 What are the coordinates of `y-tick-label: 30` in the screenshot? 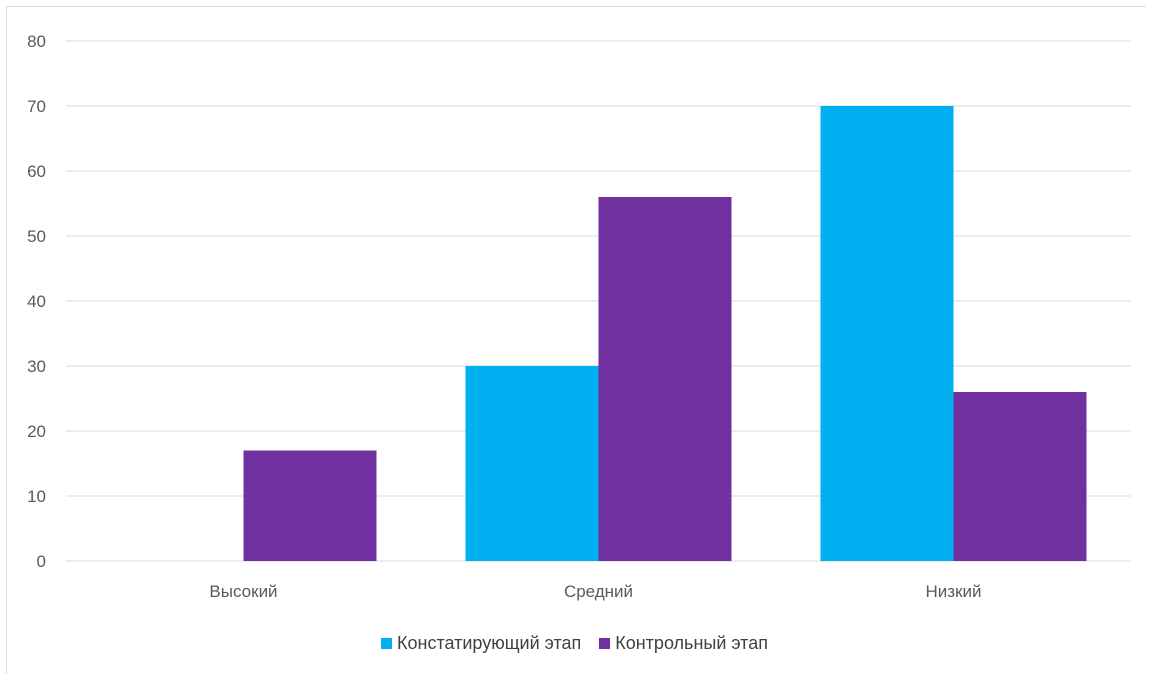 It's located at (36, 366).